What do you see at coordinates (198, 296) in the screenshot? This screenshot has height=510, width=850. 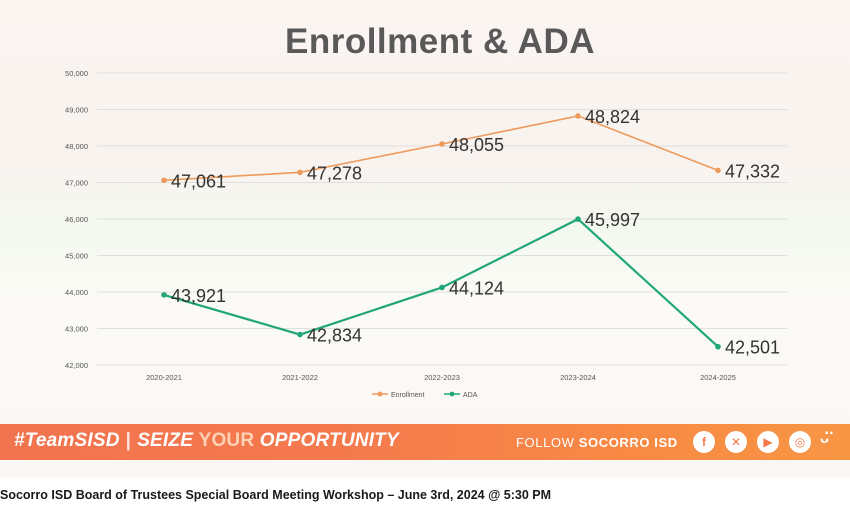 I see `data-label-ada: 43,921` at bounding box center [198, 296].